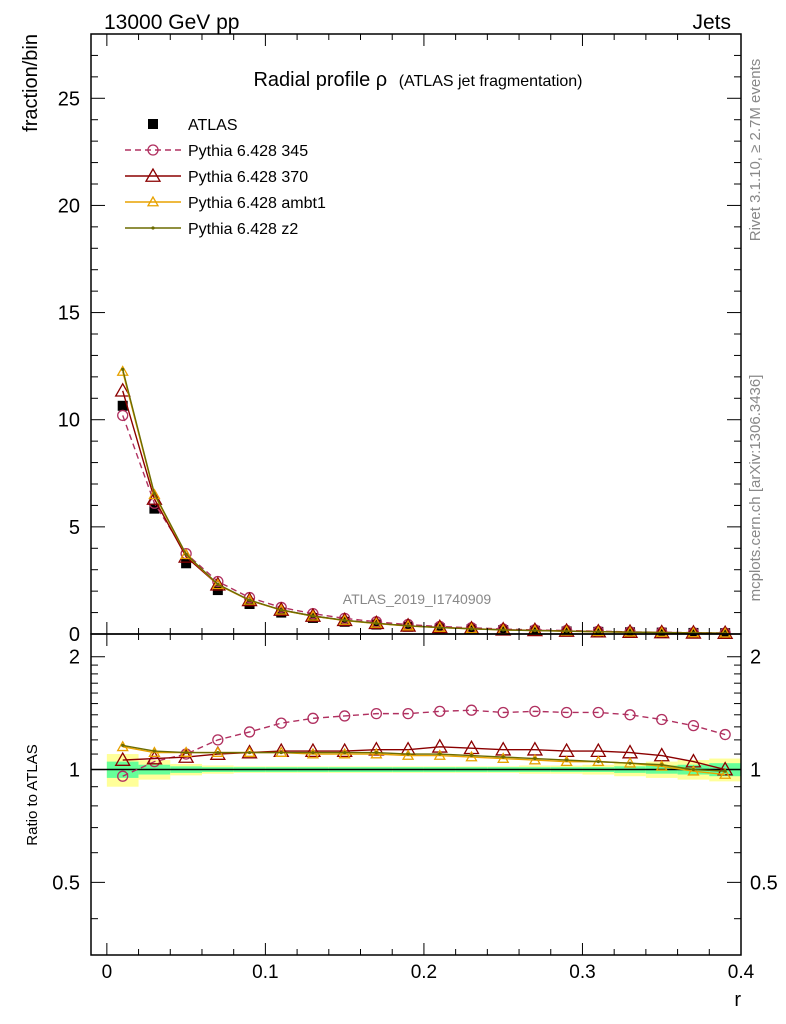 The height and width of the screenshot is (1024, 786). I want to click on legend-label: Pythia 6.428 ambt1, so click(257, 203).